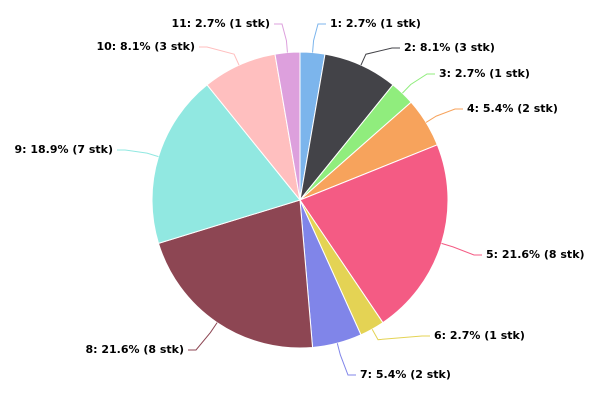 The image size is (600, 400). What do you see at coordinates (63, 149) in the screenshot?
I see `data-label: 9: 18.9% (7 stk)` at bounding box center [63, 149].